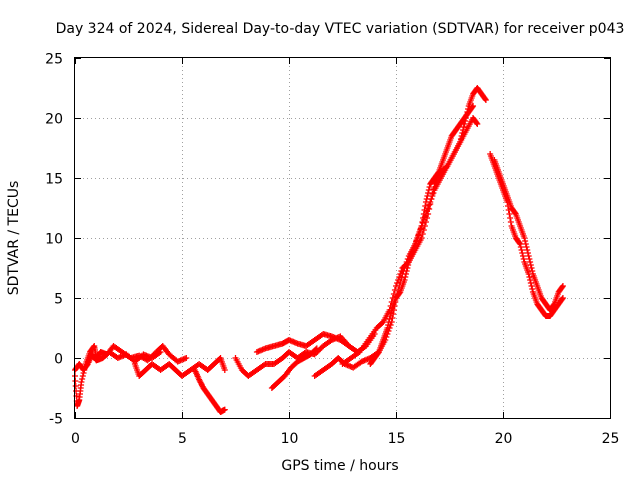 The width and height of the screenshot is (640, 480). What do you see at coordinates (54, 60) in the screenshot?
I see `y-tick-label: 25` at bounding box center [54, 60].